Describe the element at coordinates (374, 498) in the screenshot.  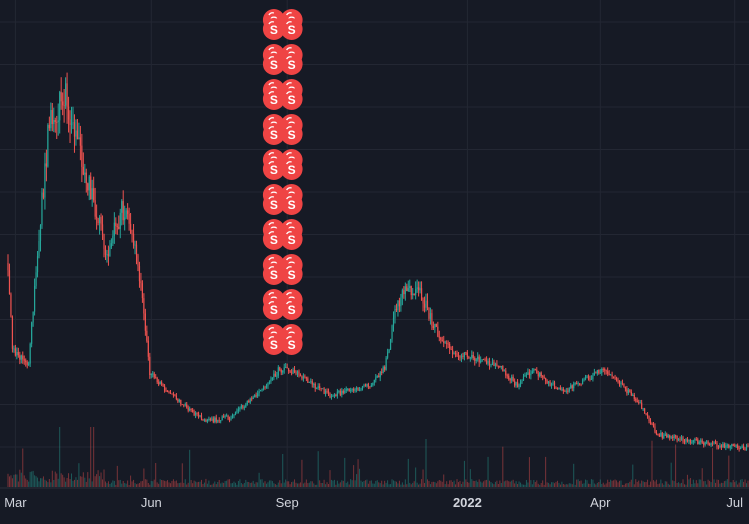
I see `time-axis: Mar Jun Sep 2022 Apr Jul` at that location.